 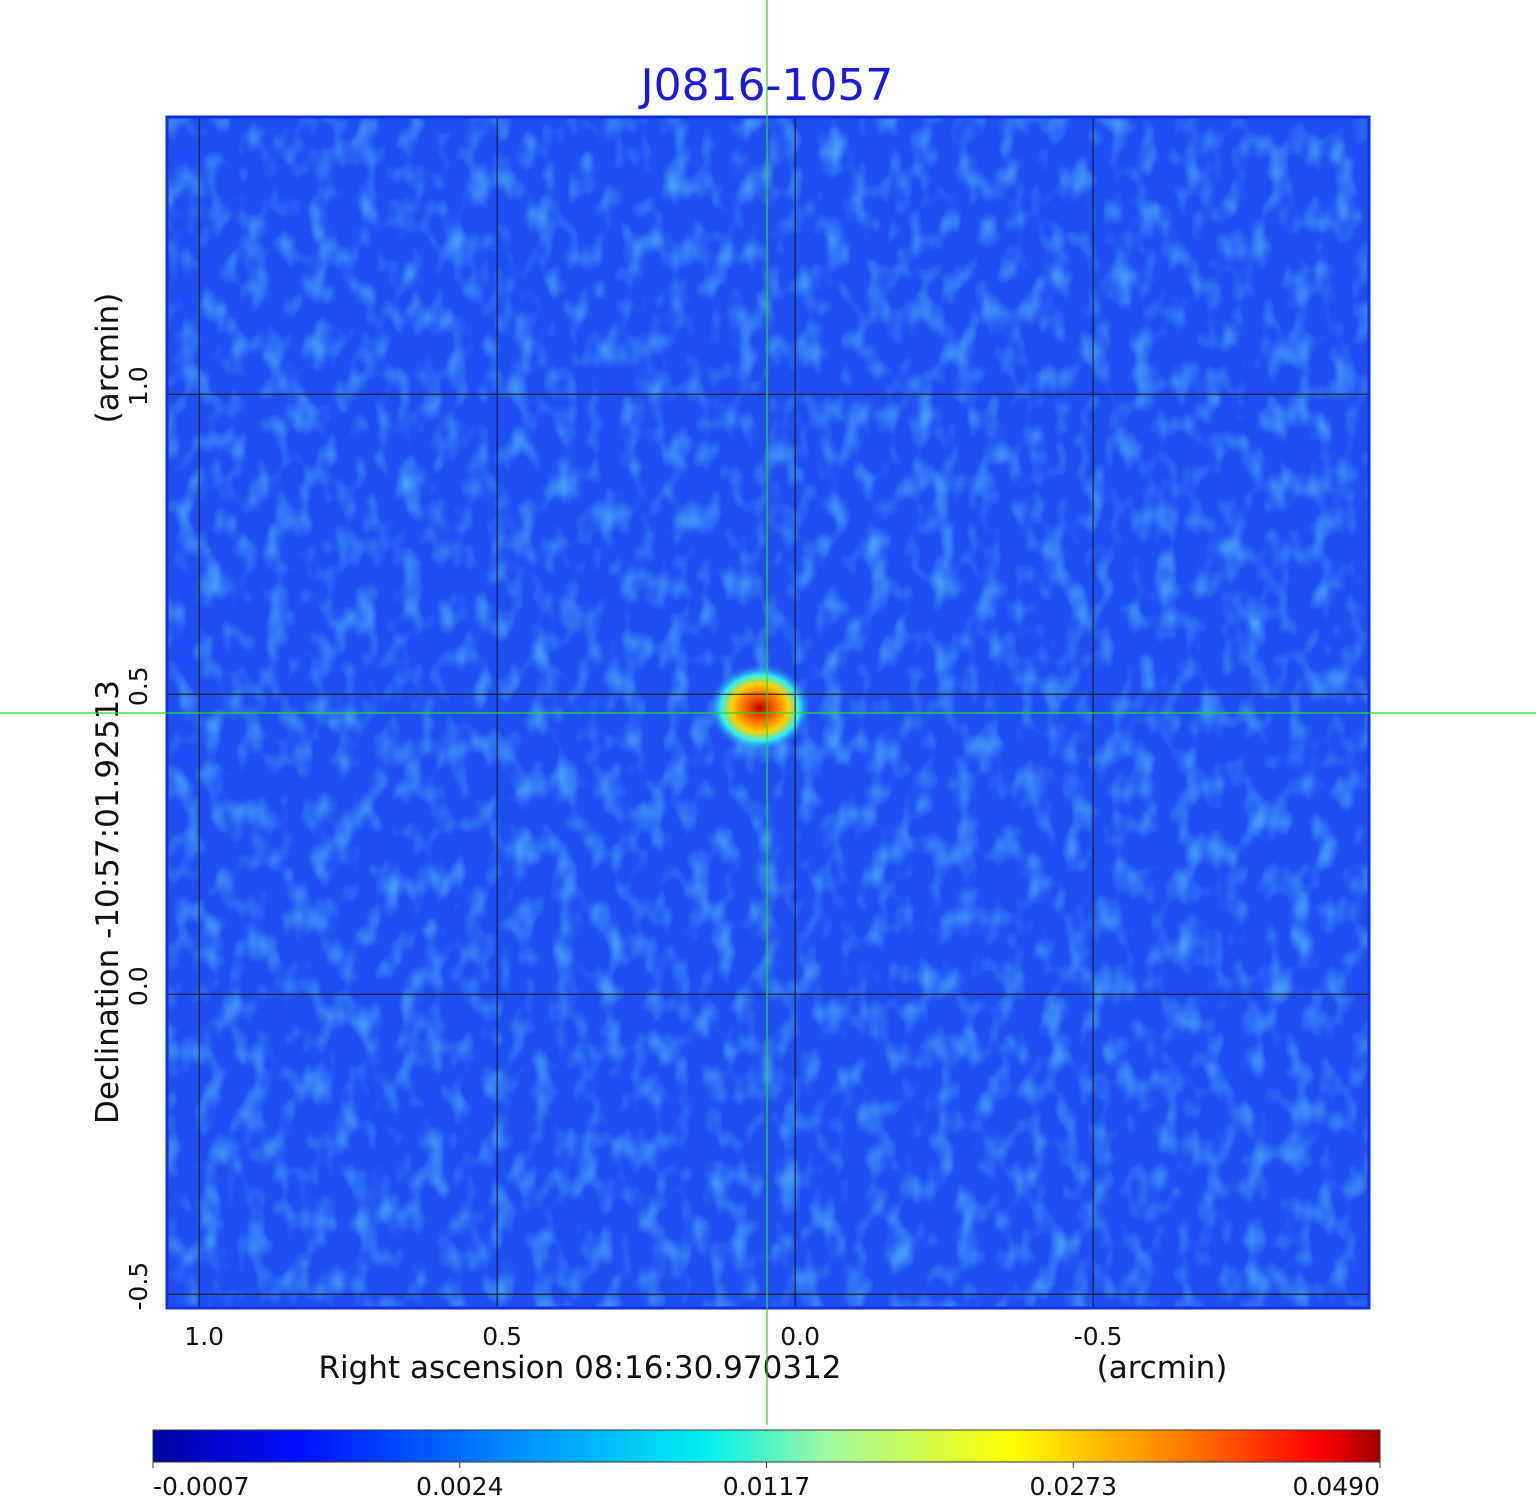 What do you see at coordinates (760, 708) in the screenshot?
I see `source` at bounding box center [760, 708].